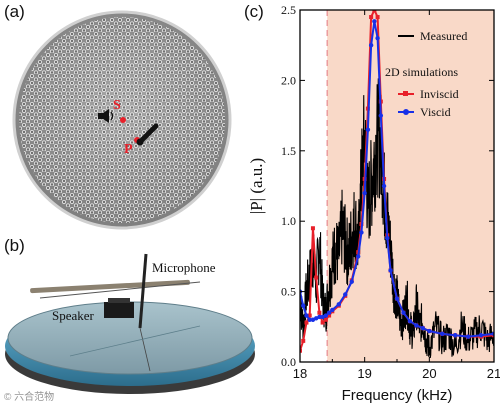 This screenshot has height=408, width=500. Describe the element at coordinates (429, 373) in the screenshot. I see `x-tick-label: 20` at that location.